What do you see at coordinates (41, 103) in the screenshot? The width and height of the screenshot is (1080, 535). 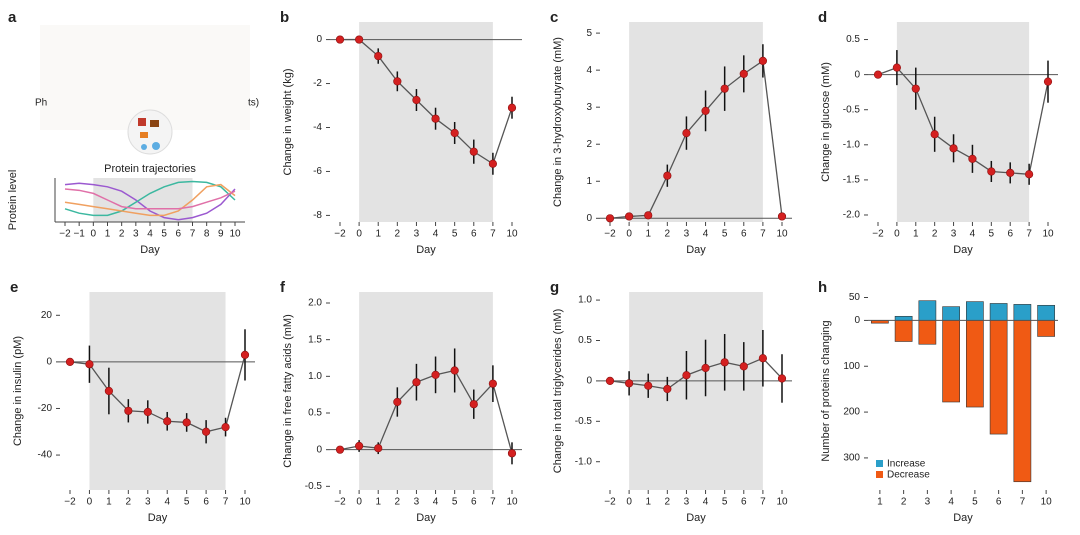 I see `annotation: Ph` at bounding box center [41, 103].